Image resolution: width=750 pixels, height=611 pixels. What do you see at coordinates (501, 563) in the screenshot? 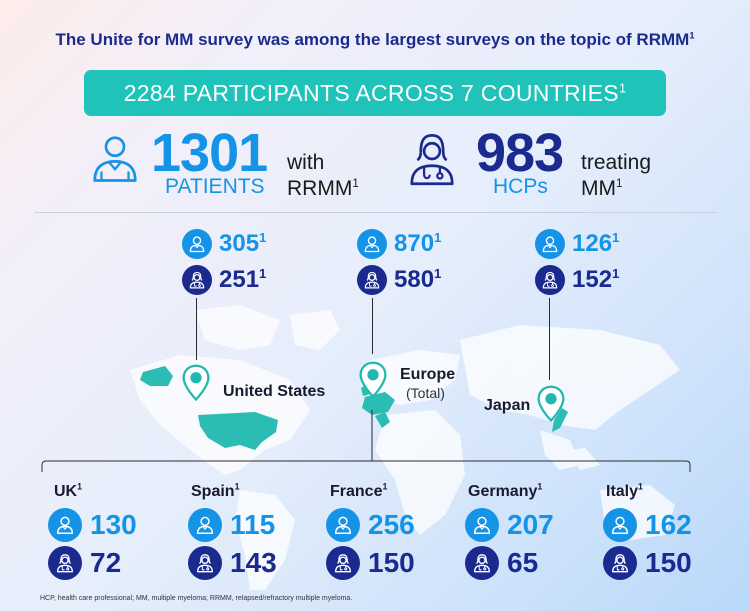
I see `country-germany-hcps: 65` at bounding box center [501, 563].